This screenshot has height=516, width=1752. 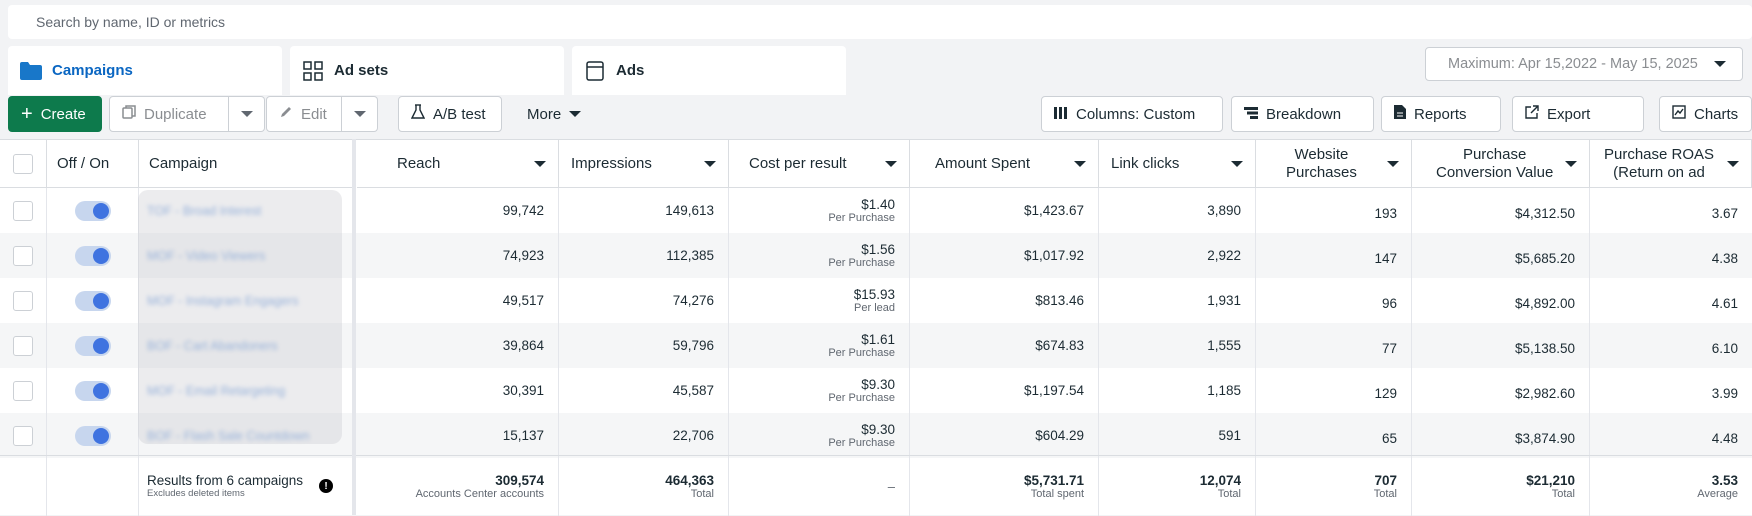 I want to click on col-impressions: Impressions, so click(x=644, y=164).